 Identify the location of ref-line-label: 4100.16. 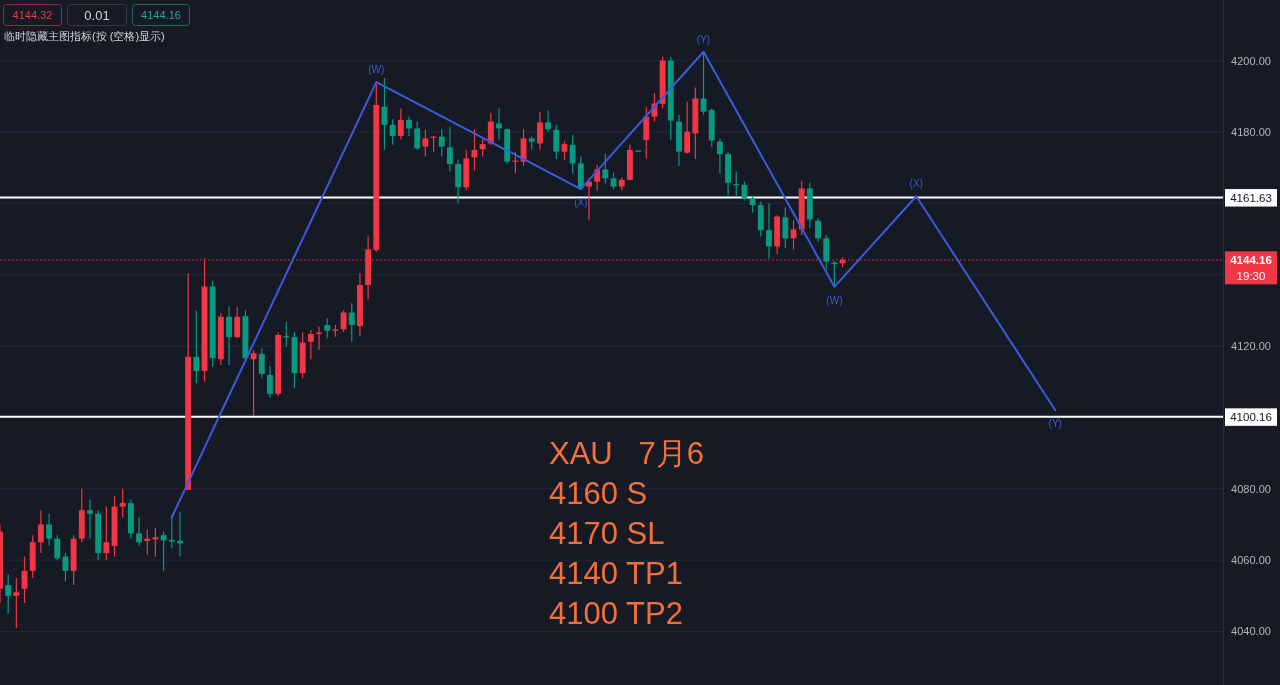
(1251, 417).